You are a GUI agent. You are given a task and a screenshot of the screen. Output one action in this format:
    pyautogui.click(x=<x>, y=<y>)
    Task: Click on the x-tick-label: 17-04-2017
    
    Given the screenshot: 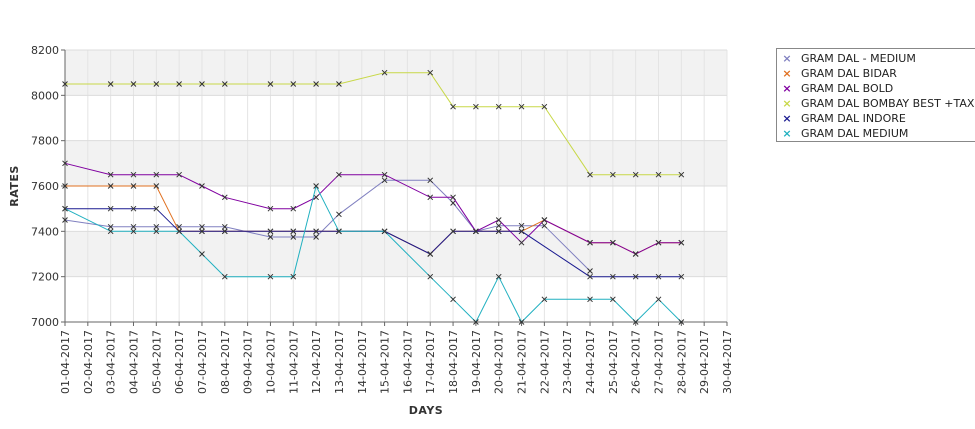 What is the action you would take?
    pyautogui.click(x=430, y=362)
    